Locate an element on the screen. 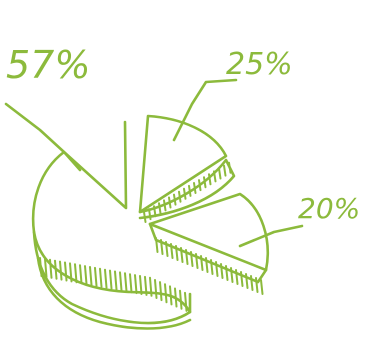 The height and width of the screenshot is (343, 375). pie-slice-label: 57% is located at coordinates (48, 65).